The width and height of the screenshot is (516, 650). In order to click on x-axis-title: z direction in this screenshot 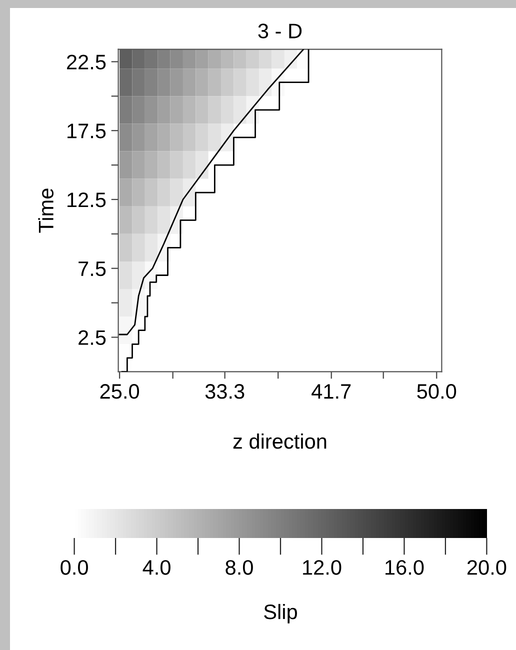, I will do `click(279, 441)`.